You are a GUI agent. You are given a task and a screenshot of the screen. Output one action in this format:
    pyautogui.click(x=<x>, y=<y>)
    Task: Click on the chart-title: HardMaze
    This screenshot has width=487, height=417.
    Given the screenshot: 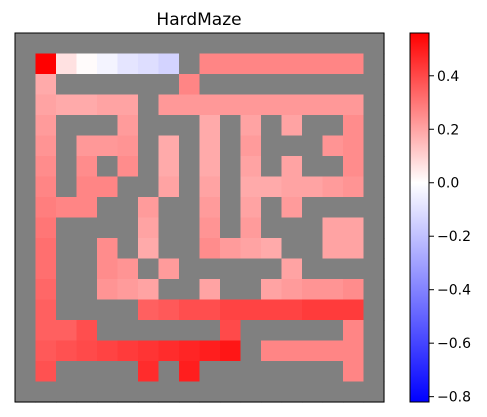 What is the action you would take?
    pyautogui.click(x=198, y=20)
    